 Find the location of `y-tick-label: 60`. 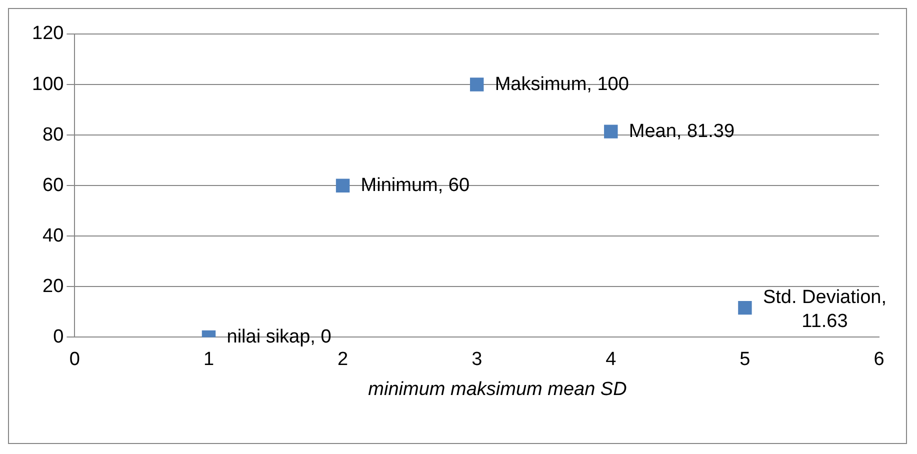

y-tick-label: 60 is located at coordinates (53, 185).